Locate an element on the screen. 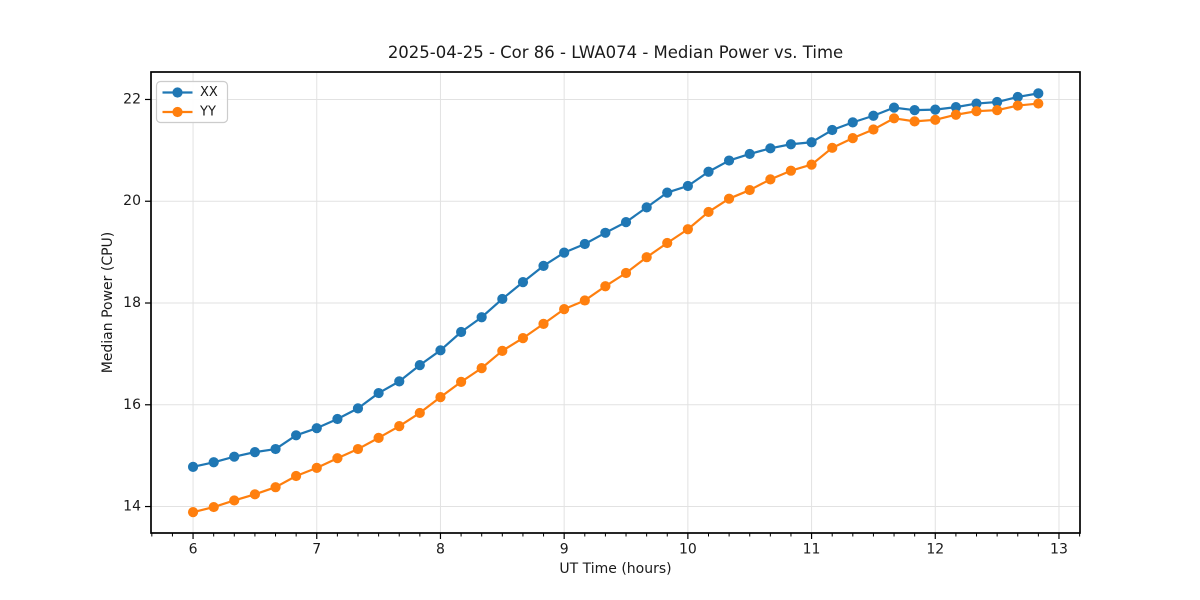 The image size is (1200, 600). x-axis-minor-ticks is located at coordinates (616, 535).